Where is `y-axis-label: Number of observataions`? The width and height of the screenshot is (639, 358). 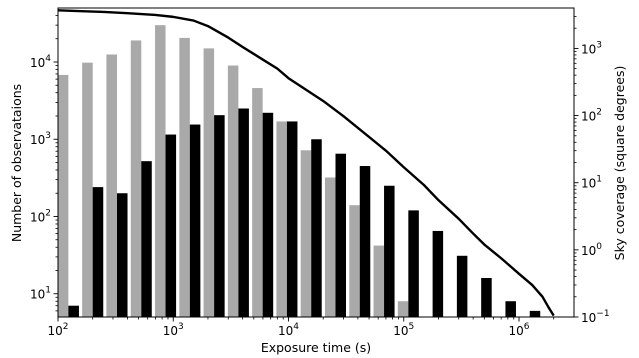 y-axis-label: Number of observataions is located at coordinates (16, 163).